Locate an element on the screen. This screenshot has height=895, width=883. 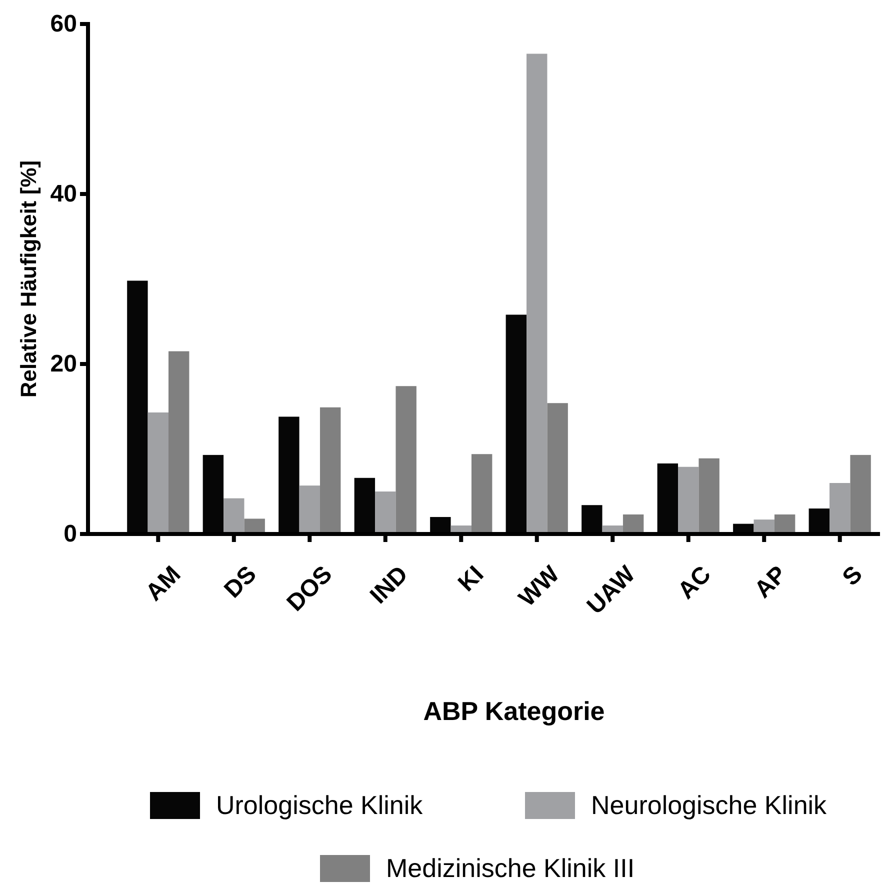
x-tick-label: DS is located at coordinates (240, 582).